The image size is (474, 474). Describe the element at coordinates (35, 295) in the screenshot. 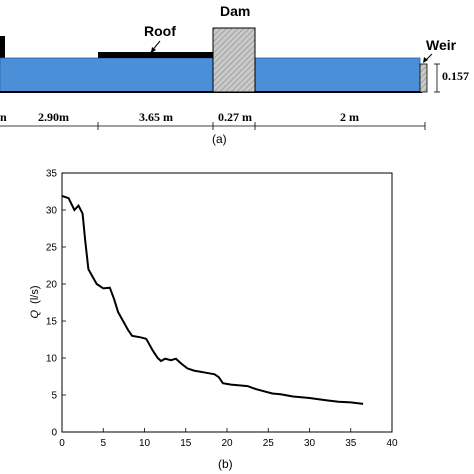

I see `y-axis-label-unit: (l/s)` at that location.